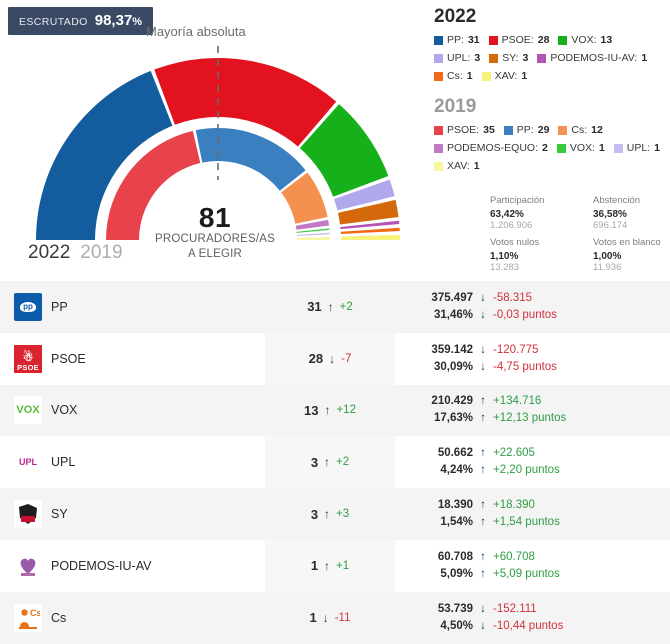 Image resolution: width=670 pixels, height=644 pixels. Describe the element at coordinates (452, 349) in the screenshot. I see `votes-total: 359.142` at that location.